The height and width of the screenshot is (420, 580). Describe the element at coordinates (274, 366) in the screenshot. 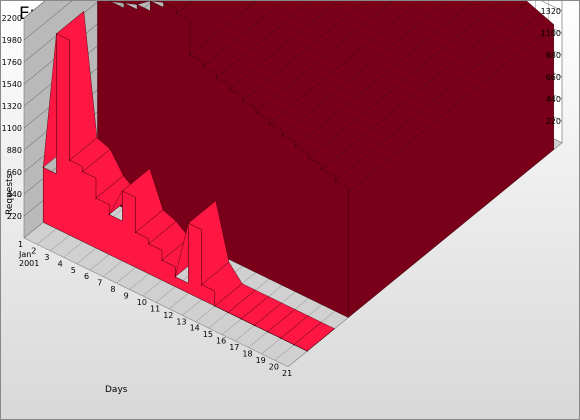

I see `x-tick-label: 20` at that location.